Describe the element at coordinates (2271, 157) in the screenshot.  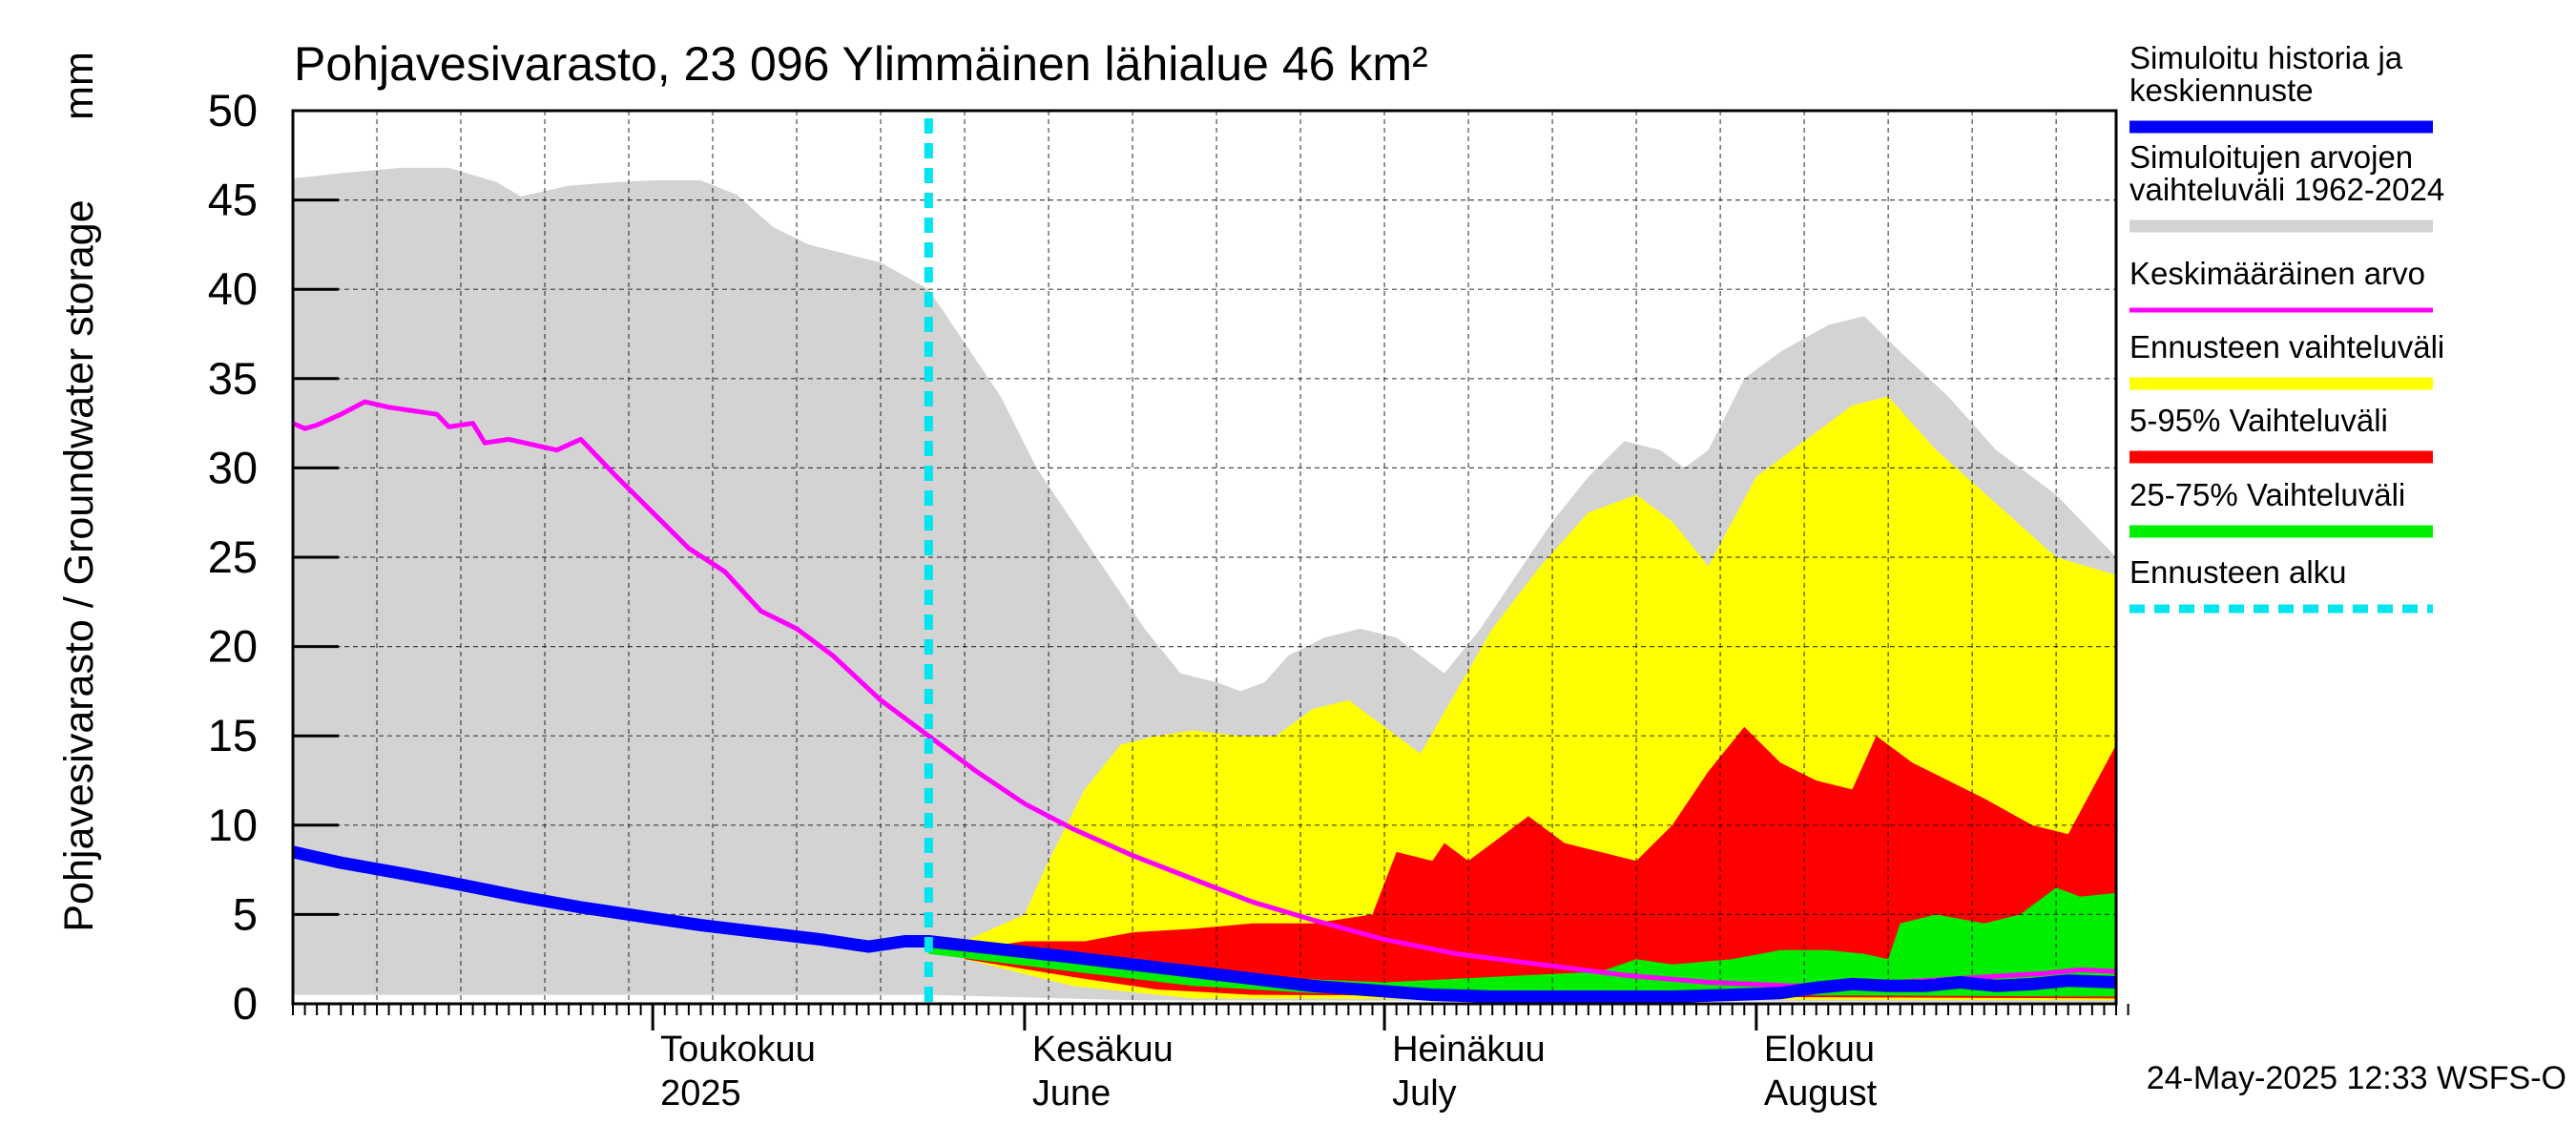
I see `legend-label: Simuloitujen arvojen` at that location.